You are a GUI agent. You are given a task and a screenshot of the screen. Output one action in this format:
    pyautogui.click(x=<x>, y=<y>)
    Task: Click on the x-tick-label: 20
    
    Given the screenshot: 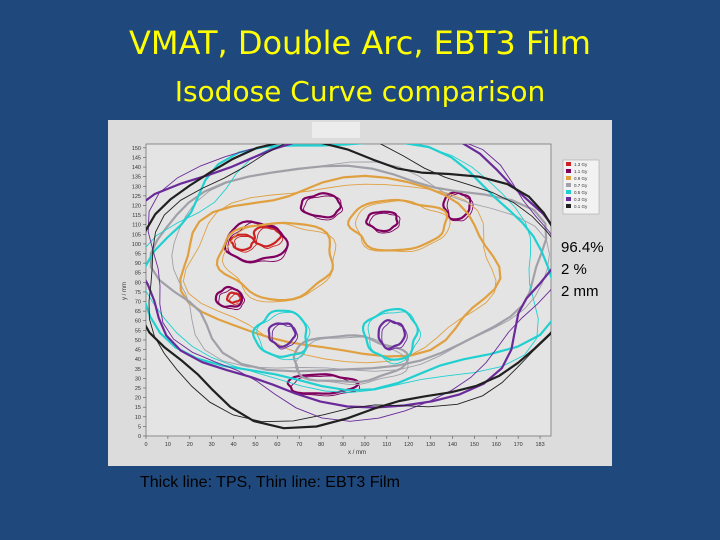 What is the action you would take?
    pyautogui.click(x=190, y=445)
    